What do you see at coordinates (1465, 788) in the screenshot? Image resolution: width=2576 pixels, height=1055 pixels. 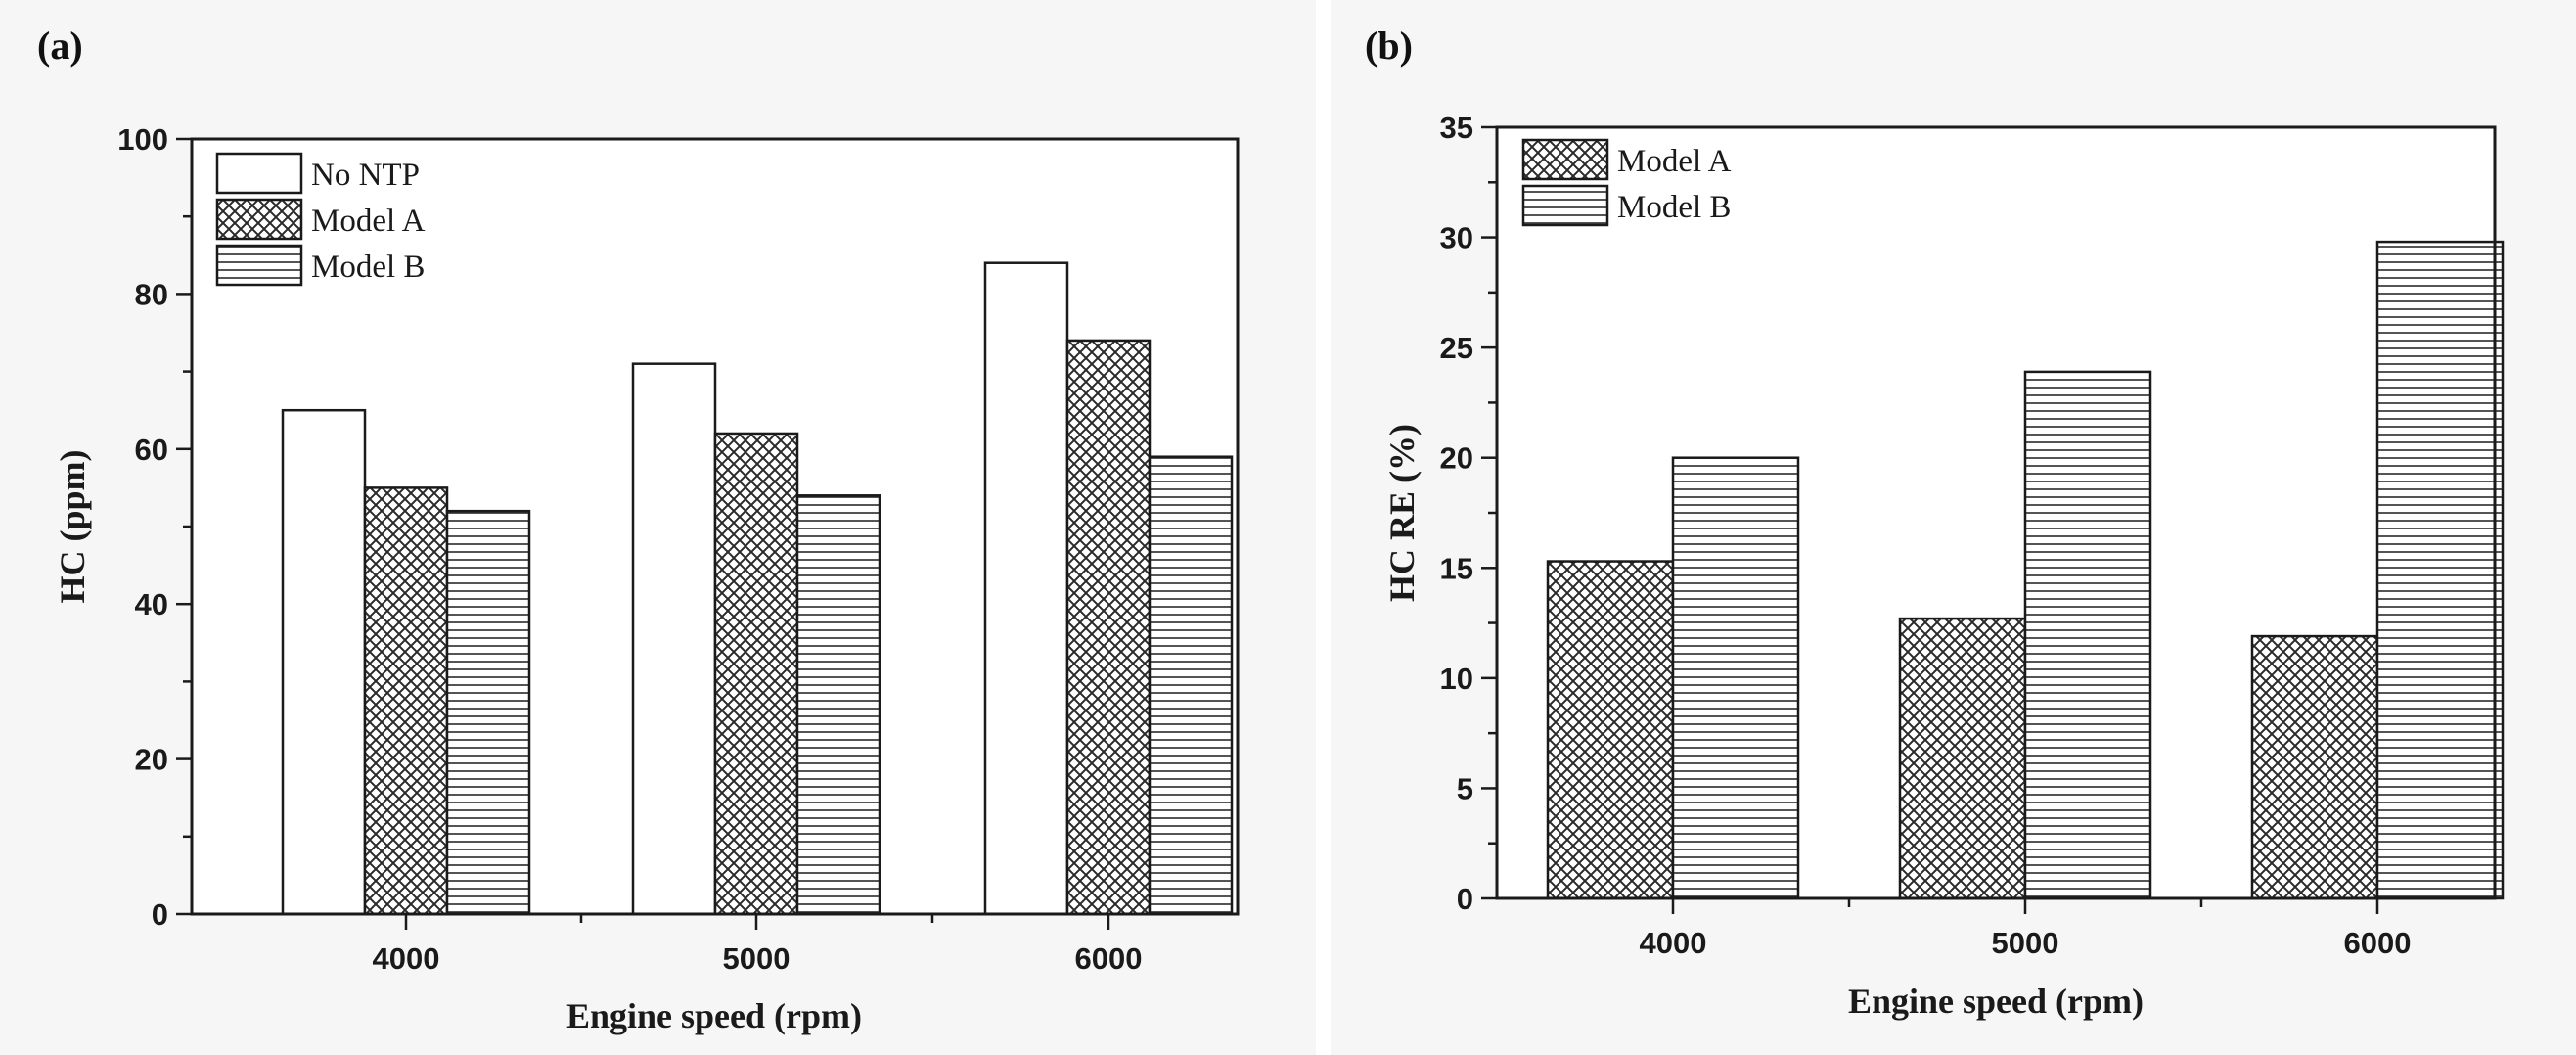 I see `y-tick-label-5: 5` at bounding box center [1465, 788].